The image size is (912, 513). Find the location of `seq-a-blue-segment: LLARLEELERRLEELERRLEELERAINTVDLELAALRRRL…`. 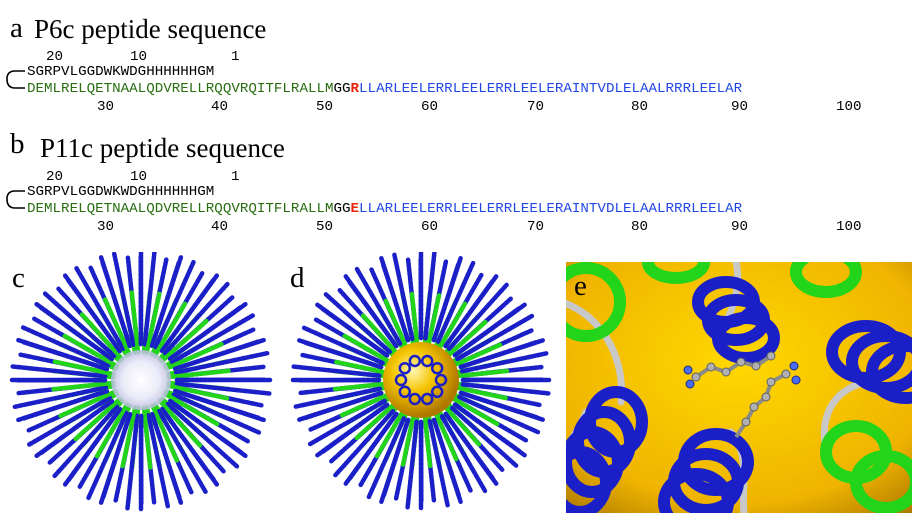

seq-a-blue-segment: LLARLEELERRLEELERRLEELERAINTVDLELAALRRRL… is located at coordinates (551, 89).